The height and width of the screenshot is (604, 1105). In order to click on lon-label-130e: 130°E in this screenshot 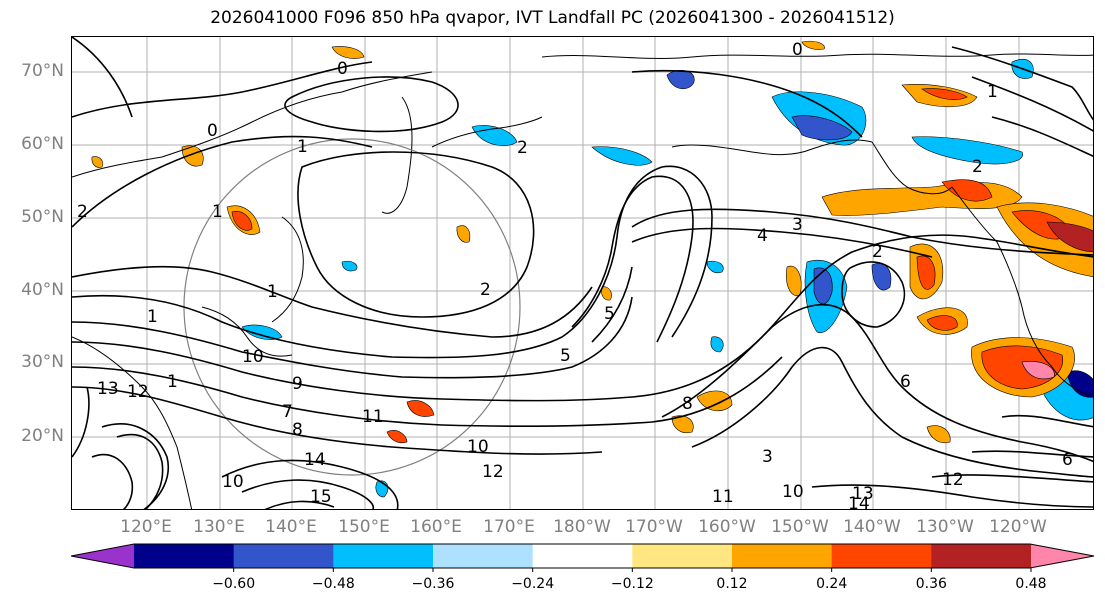, I will do `click(219, 527)`.